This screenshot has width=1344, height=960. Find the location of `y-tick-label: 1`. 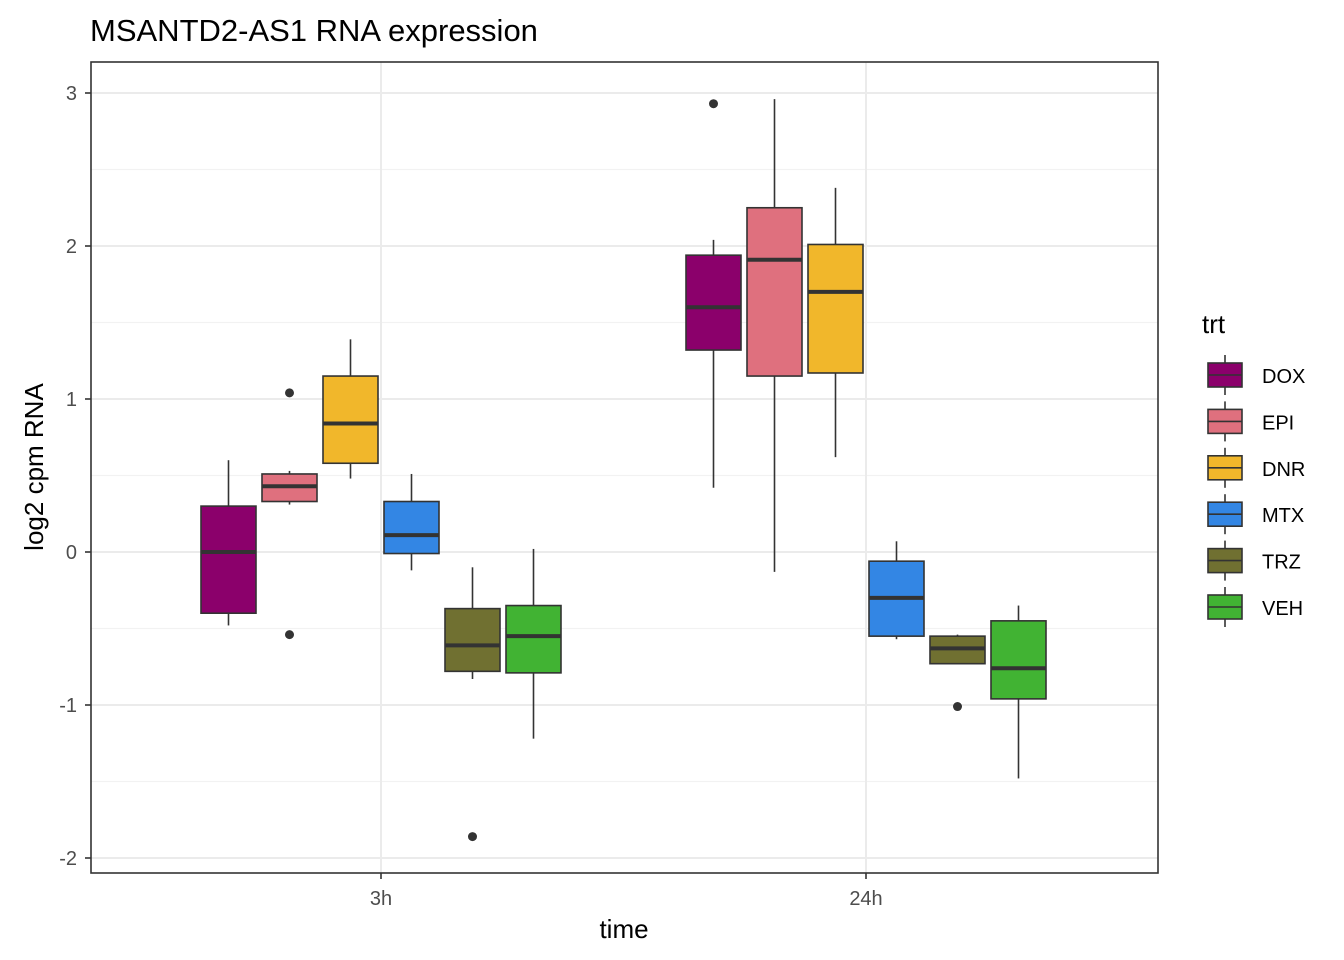

y-tick-label: 1 is located at coordinates (71, 400).